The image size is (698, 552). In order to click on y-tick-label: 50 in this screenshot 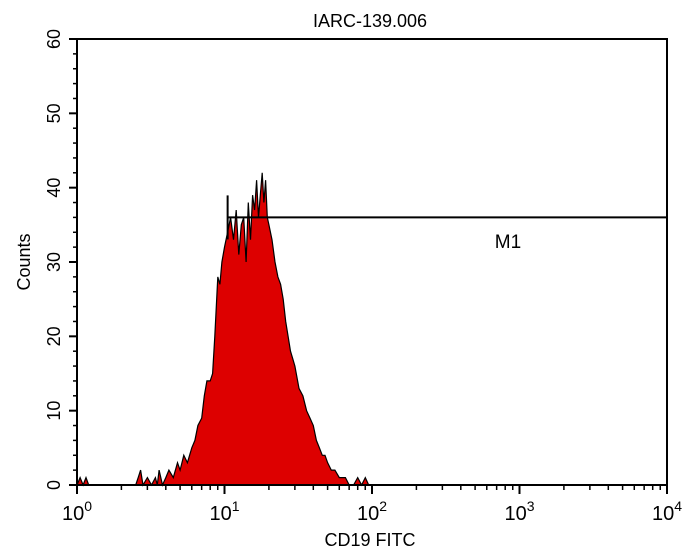, I will do `click(54, 113)`.